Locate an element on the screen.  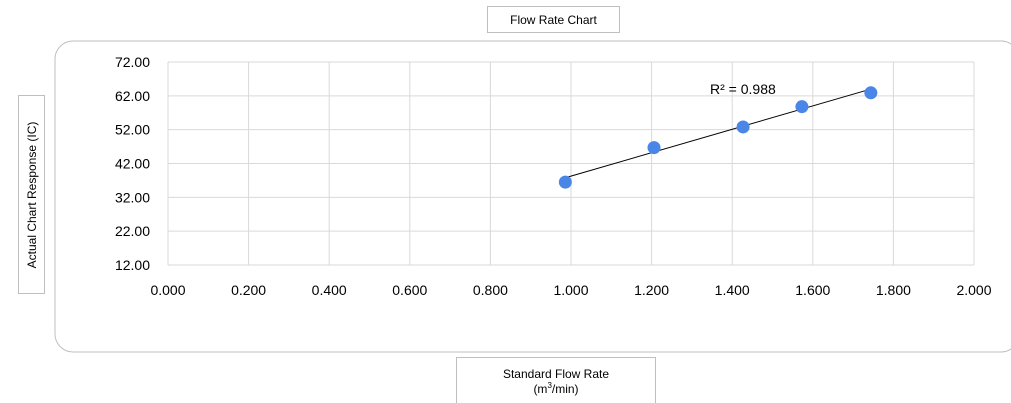
x-axis-label-box: Standard Flow Rate (m3/min) is located at coordinates (556, 380).